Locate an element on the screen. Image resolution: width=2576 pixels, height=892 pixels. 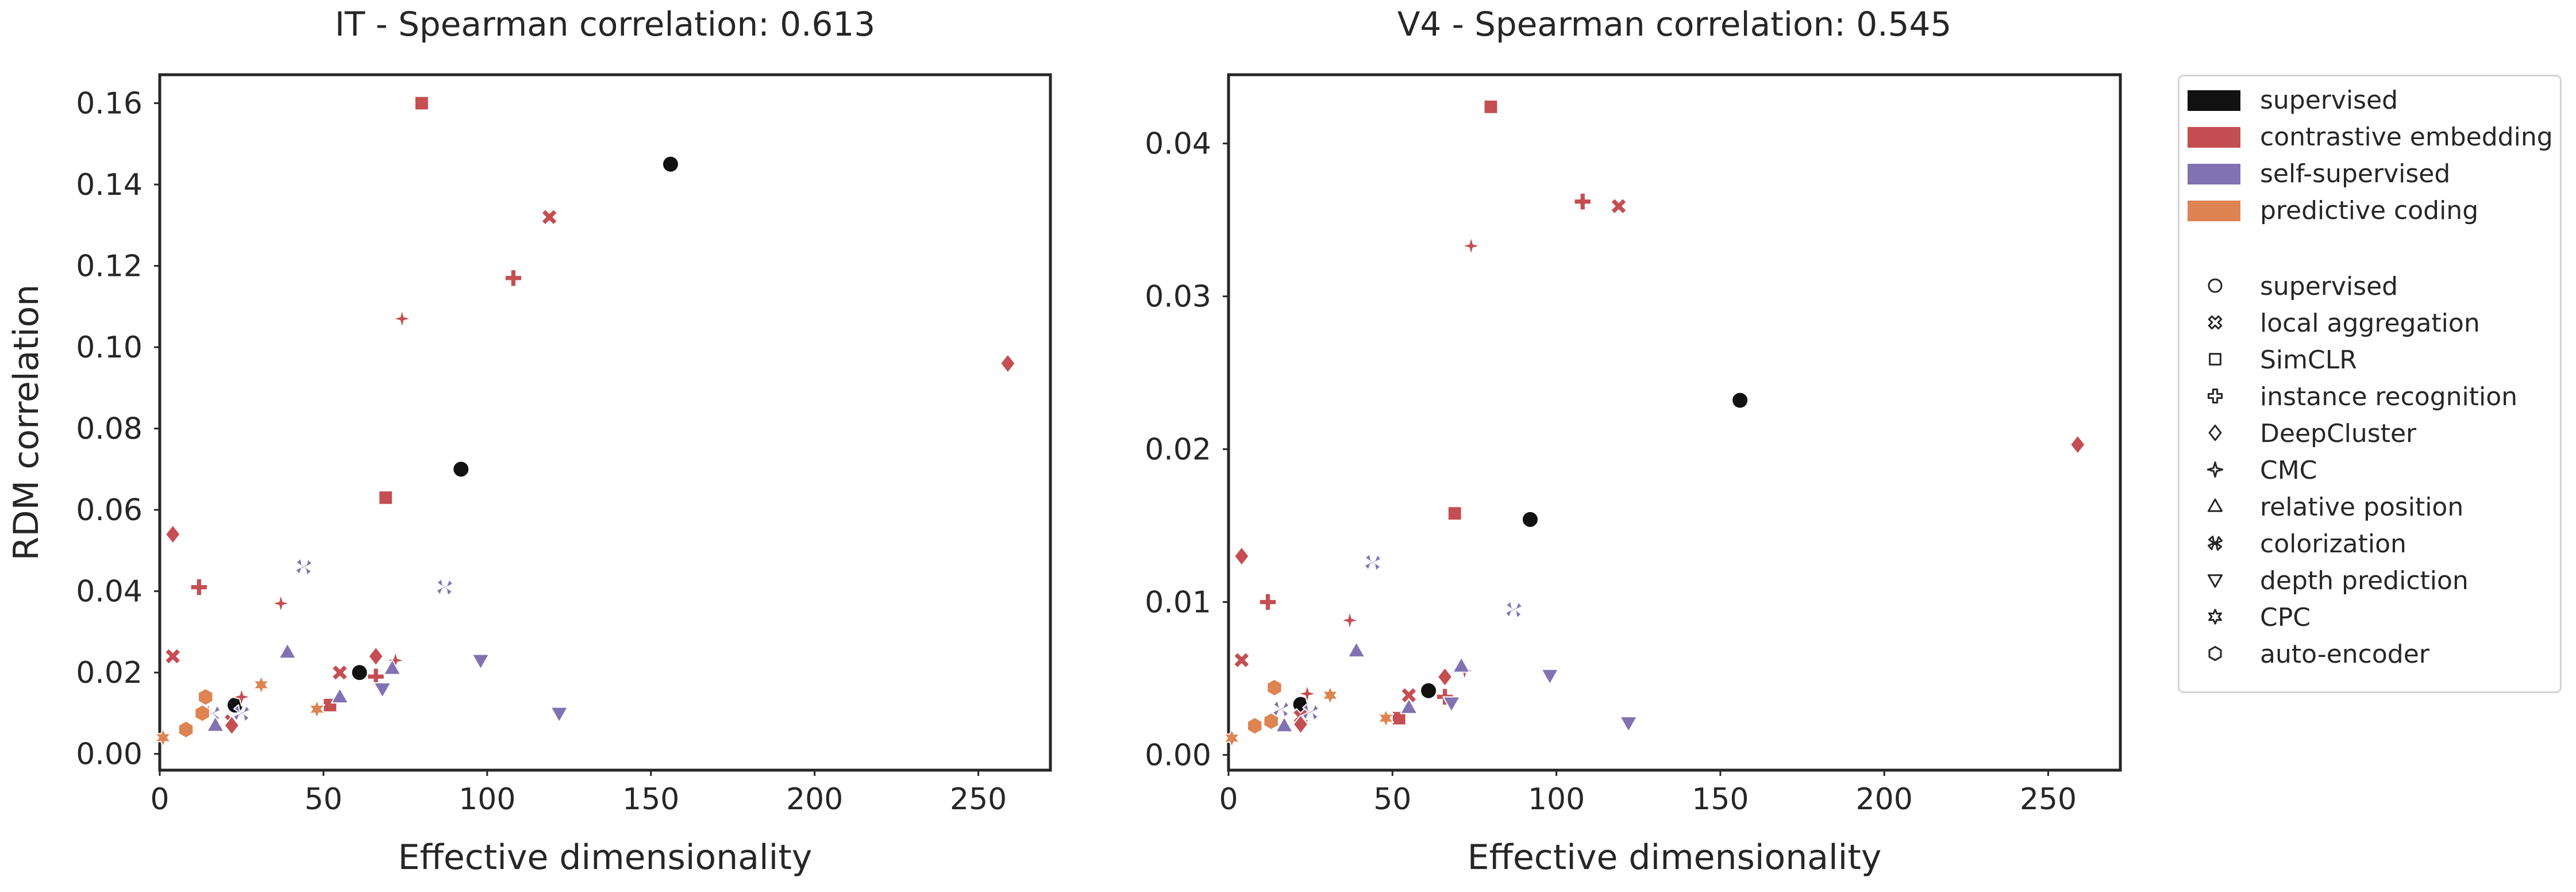
legend-item-category-2: self-supervised is located at coordinates (2370, 175).